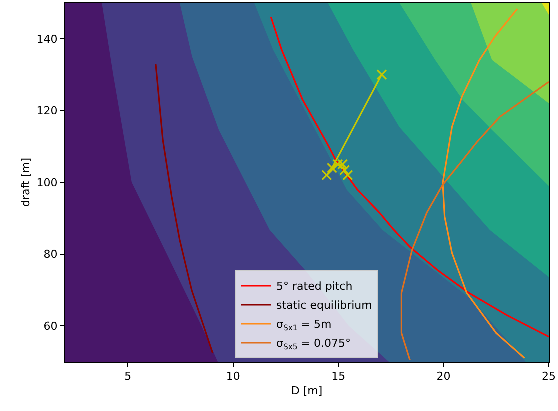  I want to click on legend-label: σ$_{Sx5}$ = 0.075°, so click(314, 344).